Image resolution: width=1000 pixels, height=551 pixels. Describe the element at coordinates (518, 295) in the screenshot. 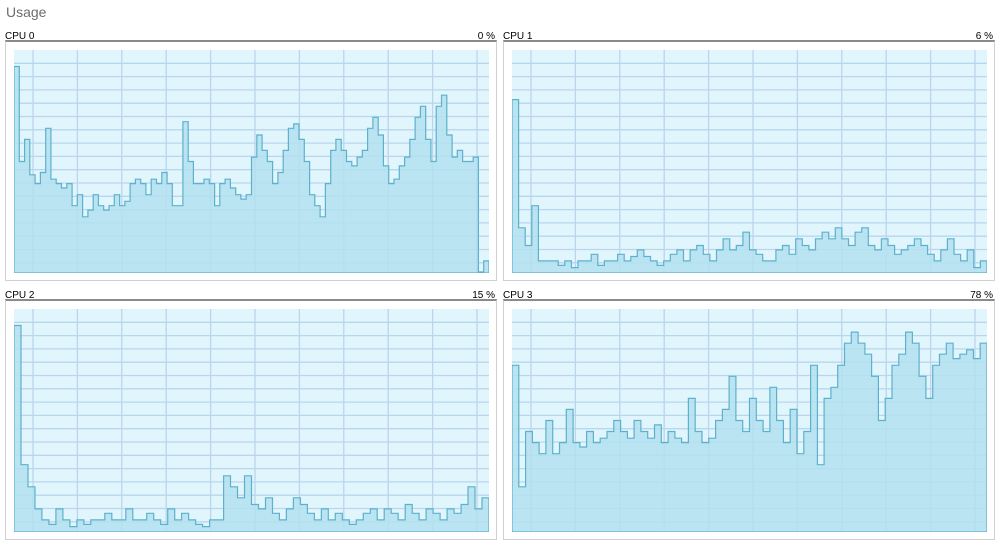

I see `cpu-label: CPU 3` at that location.